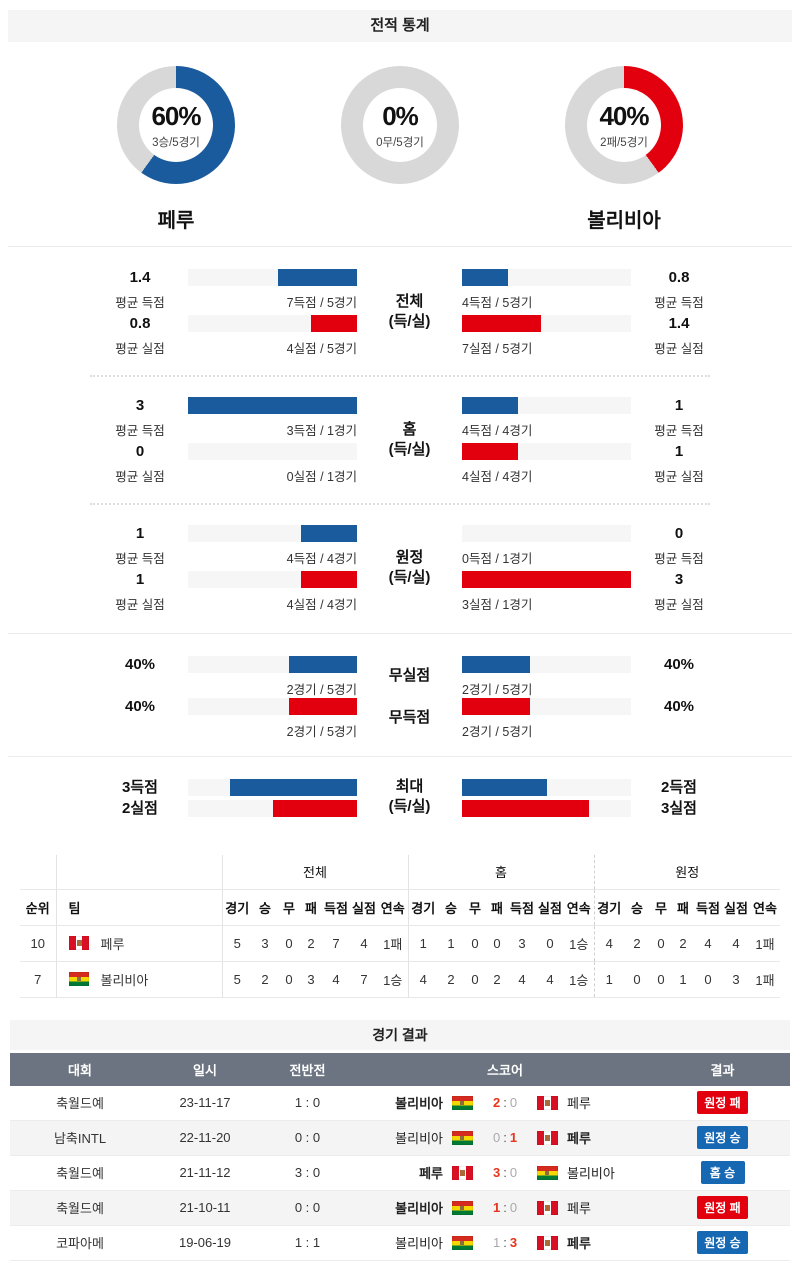 This screenshot has width=800, height=1261. I want to click on bar-label: 7득점 / 5경기, so click(321, 303).